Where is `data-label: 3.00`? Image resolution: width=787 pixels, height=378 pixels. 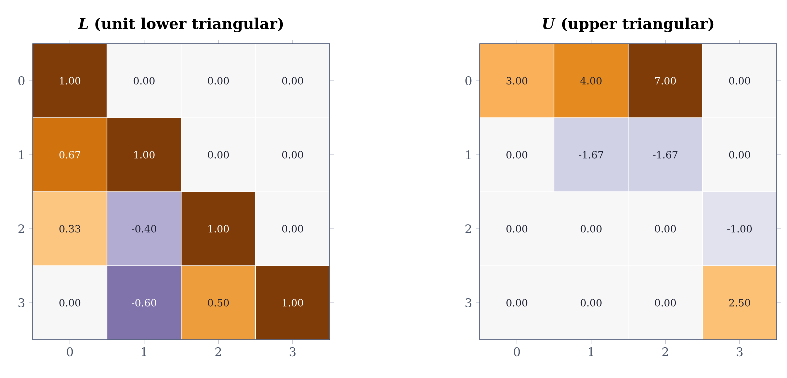
data-label: 3.00 is located at coordinates (517, 81).